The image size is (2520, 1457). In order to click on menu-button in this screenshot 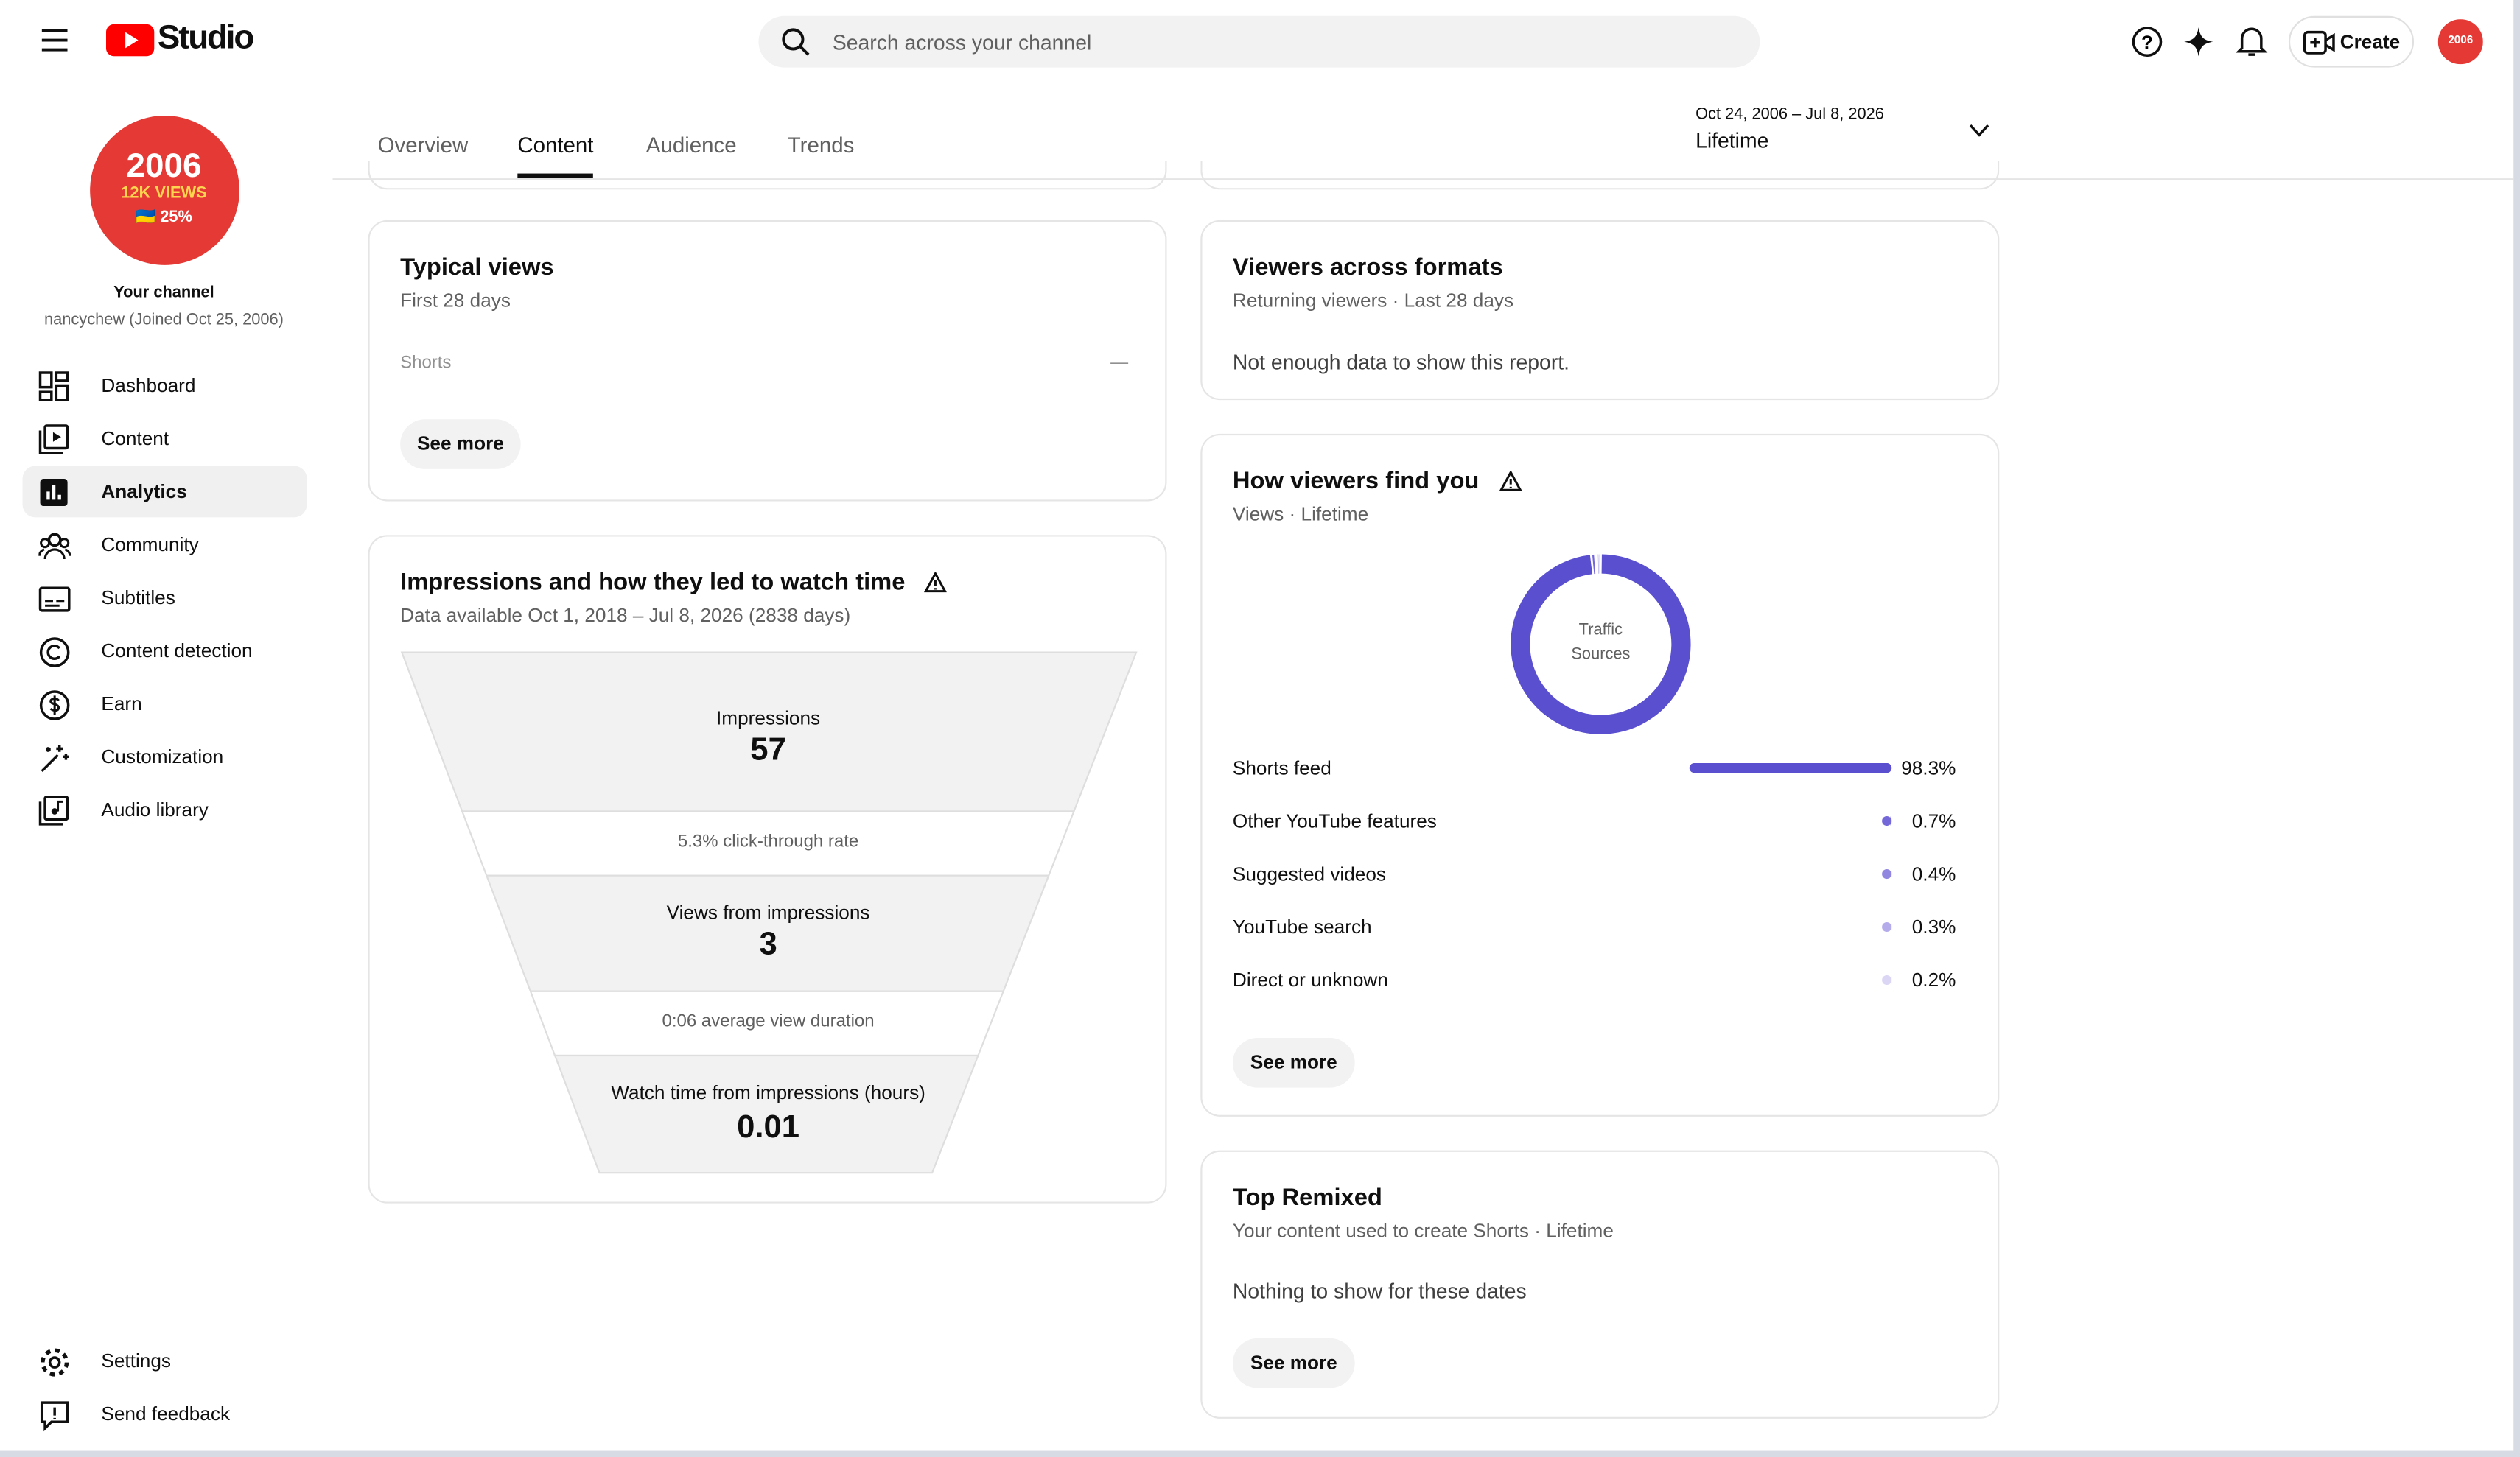, I will do `click(54, 40)`.